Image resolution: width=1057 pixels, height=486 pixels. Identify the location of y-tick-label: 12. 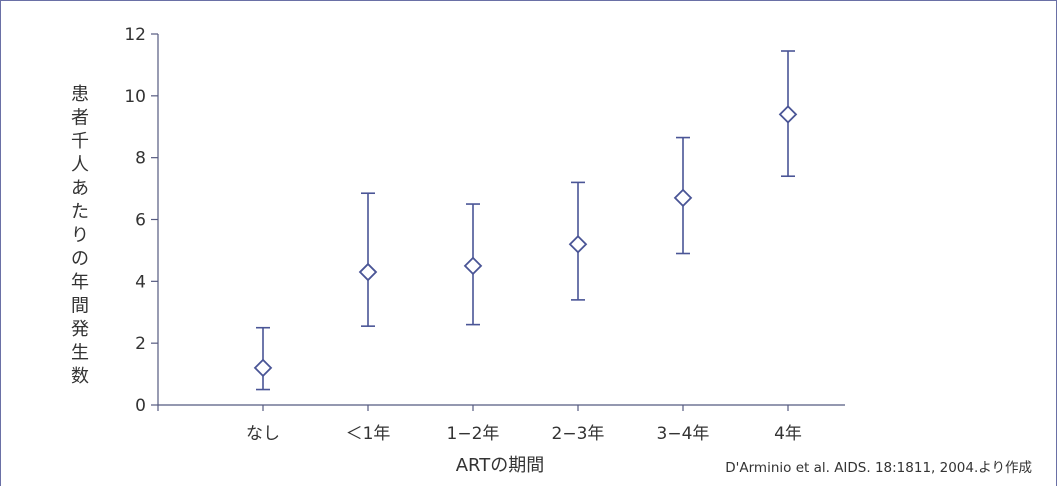
(135, 35).